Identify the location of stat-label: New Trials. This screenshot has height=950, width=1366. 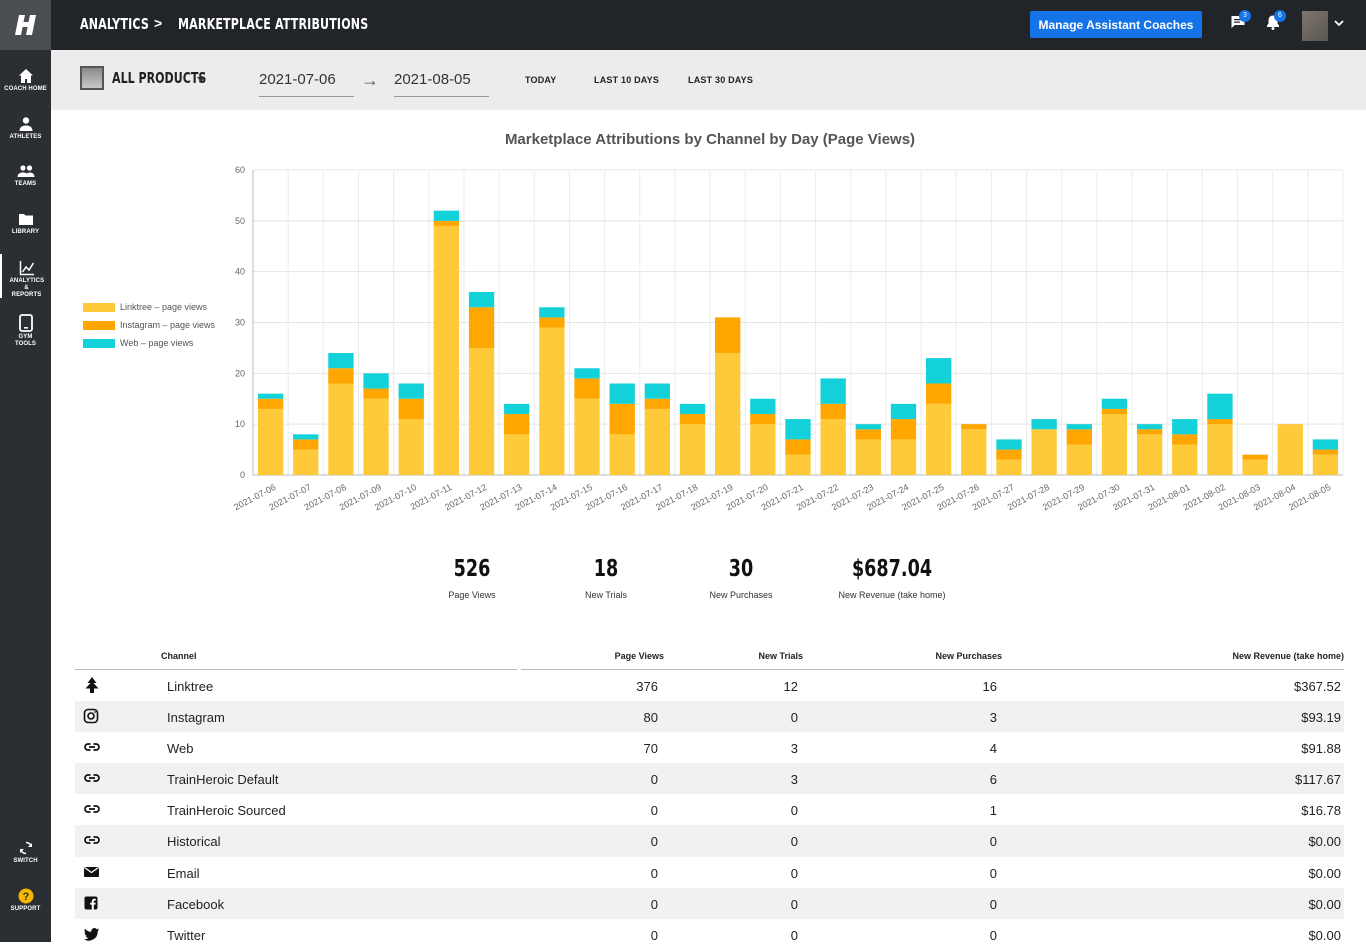
(605, 595).